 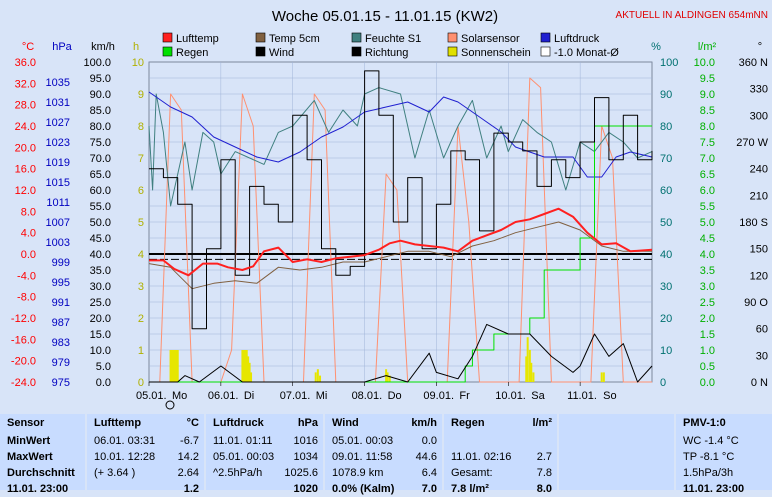 What do you see at coordinates (753, 223) in the screenshot?
I see `axis-tick-label-6-6: 180 S` at bounding box center [753, 223].